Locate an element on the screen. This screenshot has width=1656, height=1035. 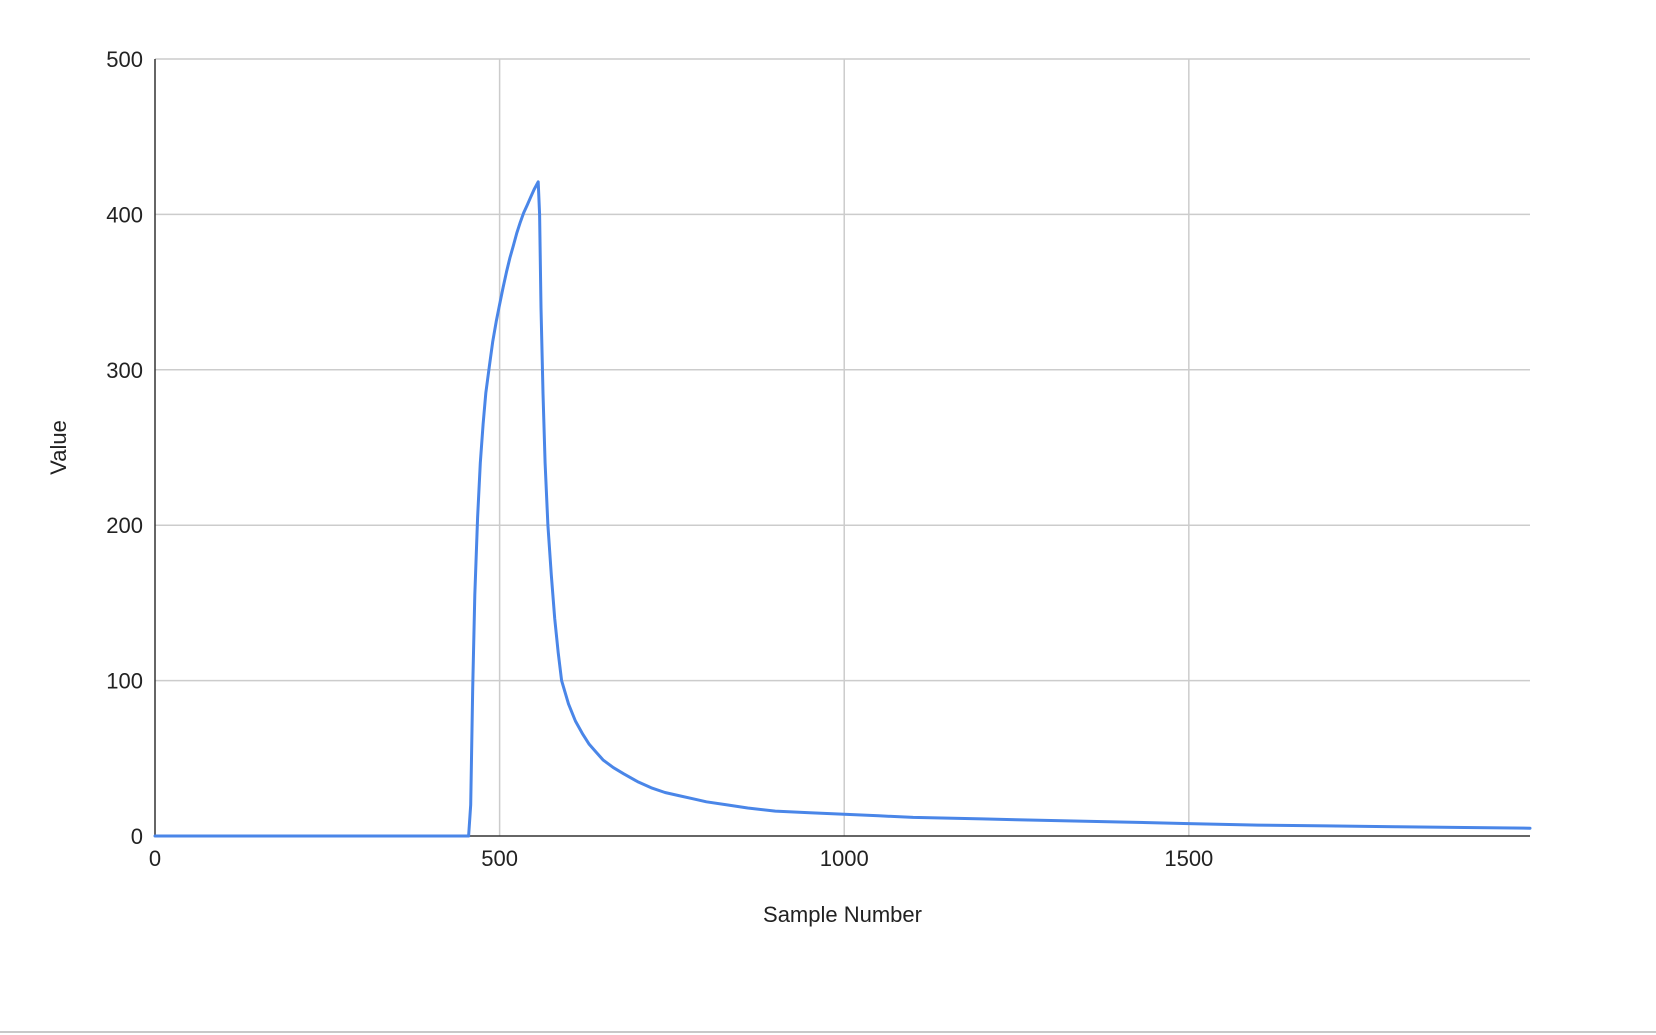
y-tick-label: 400 is located at coordinates (124, 214).